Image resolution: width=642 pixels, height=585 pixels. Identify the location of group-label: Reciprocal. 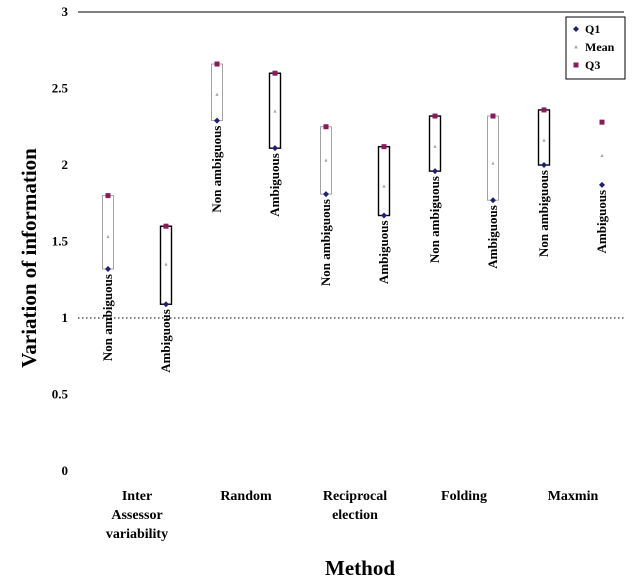
(355, 496).